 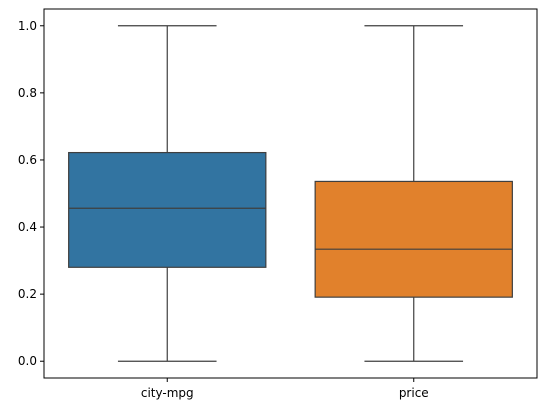 What do you see at coordinates (27, 361) in the screenshot?
I see `y-tick-label: 0.0` at bounding box center [27, 361].